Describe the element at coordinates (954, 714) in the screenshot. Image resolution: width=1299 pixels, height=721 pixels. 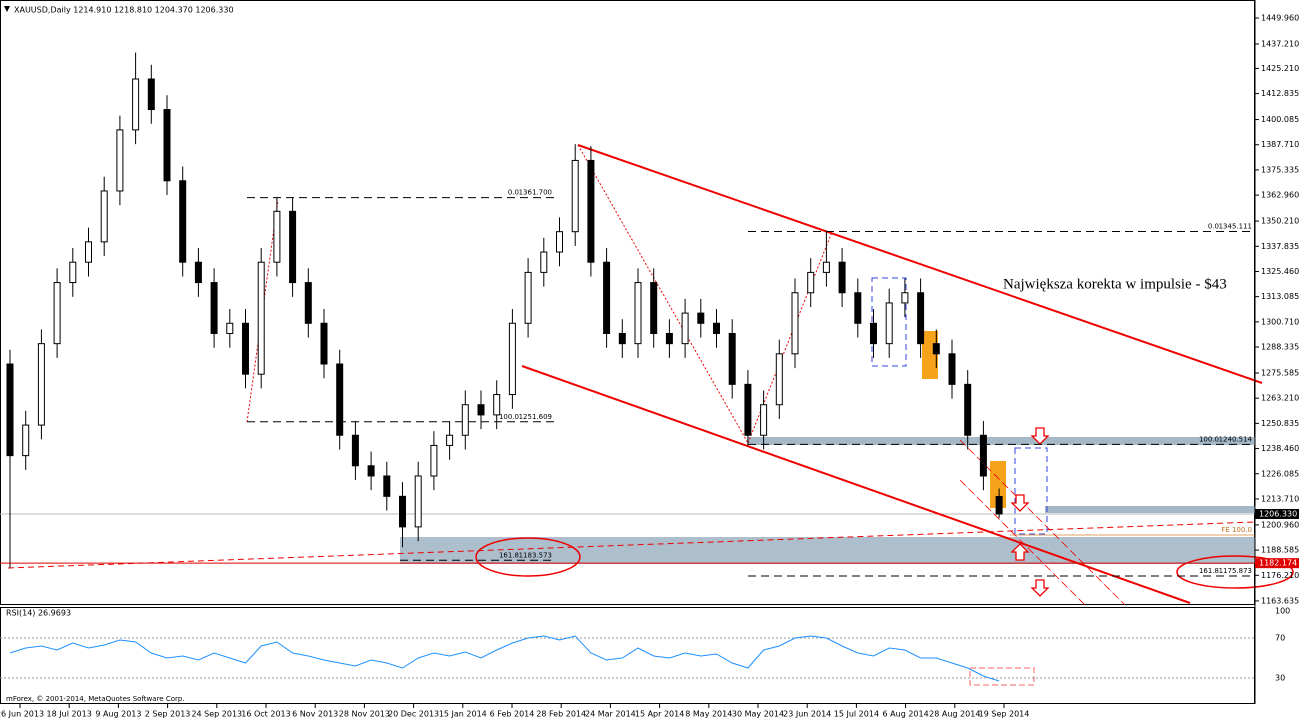
I see `x-tick-label: 28 Aug 2014` at that location.